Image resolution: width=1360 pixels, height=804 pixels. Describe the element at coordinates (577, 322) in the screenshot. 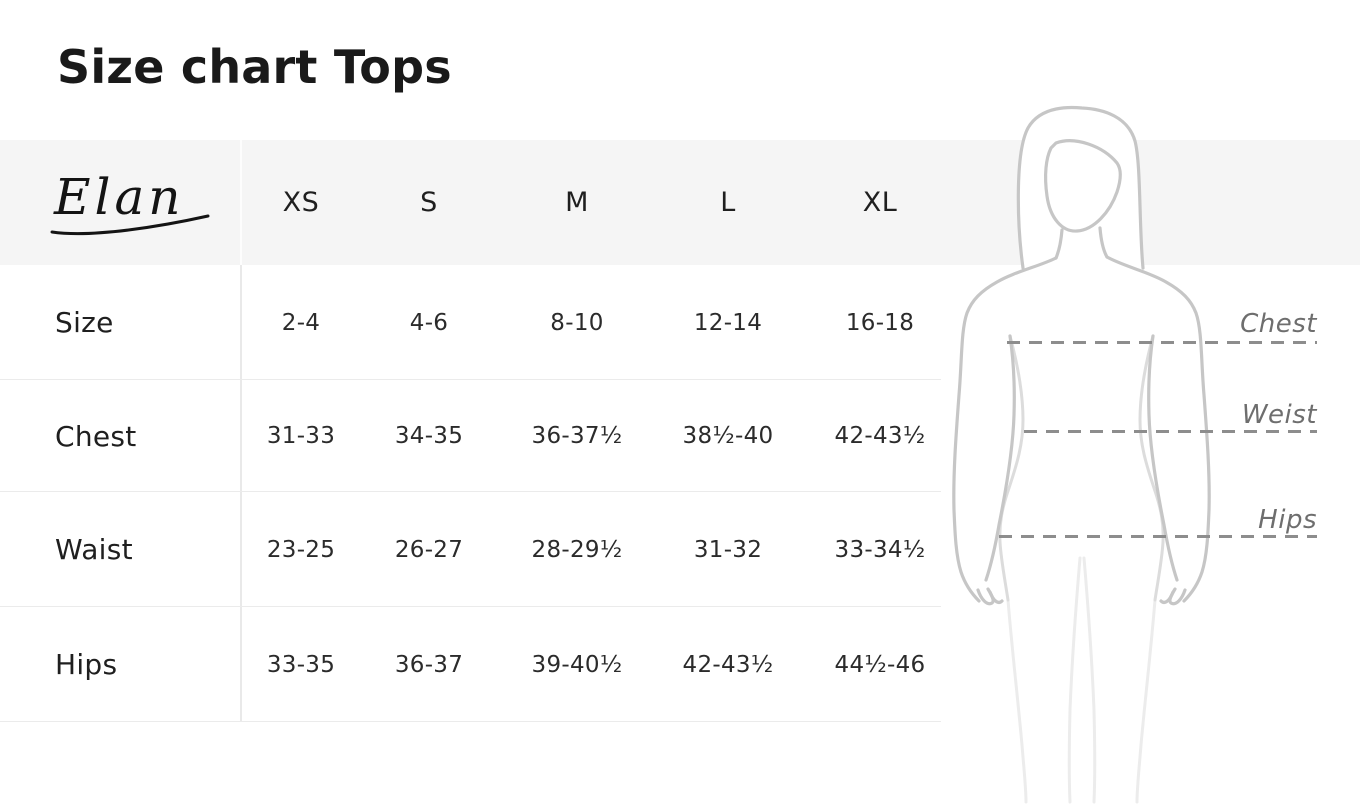

I see `table-cell-size-m: 8-10` at that location.